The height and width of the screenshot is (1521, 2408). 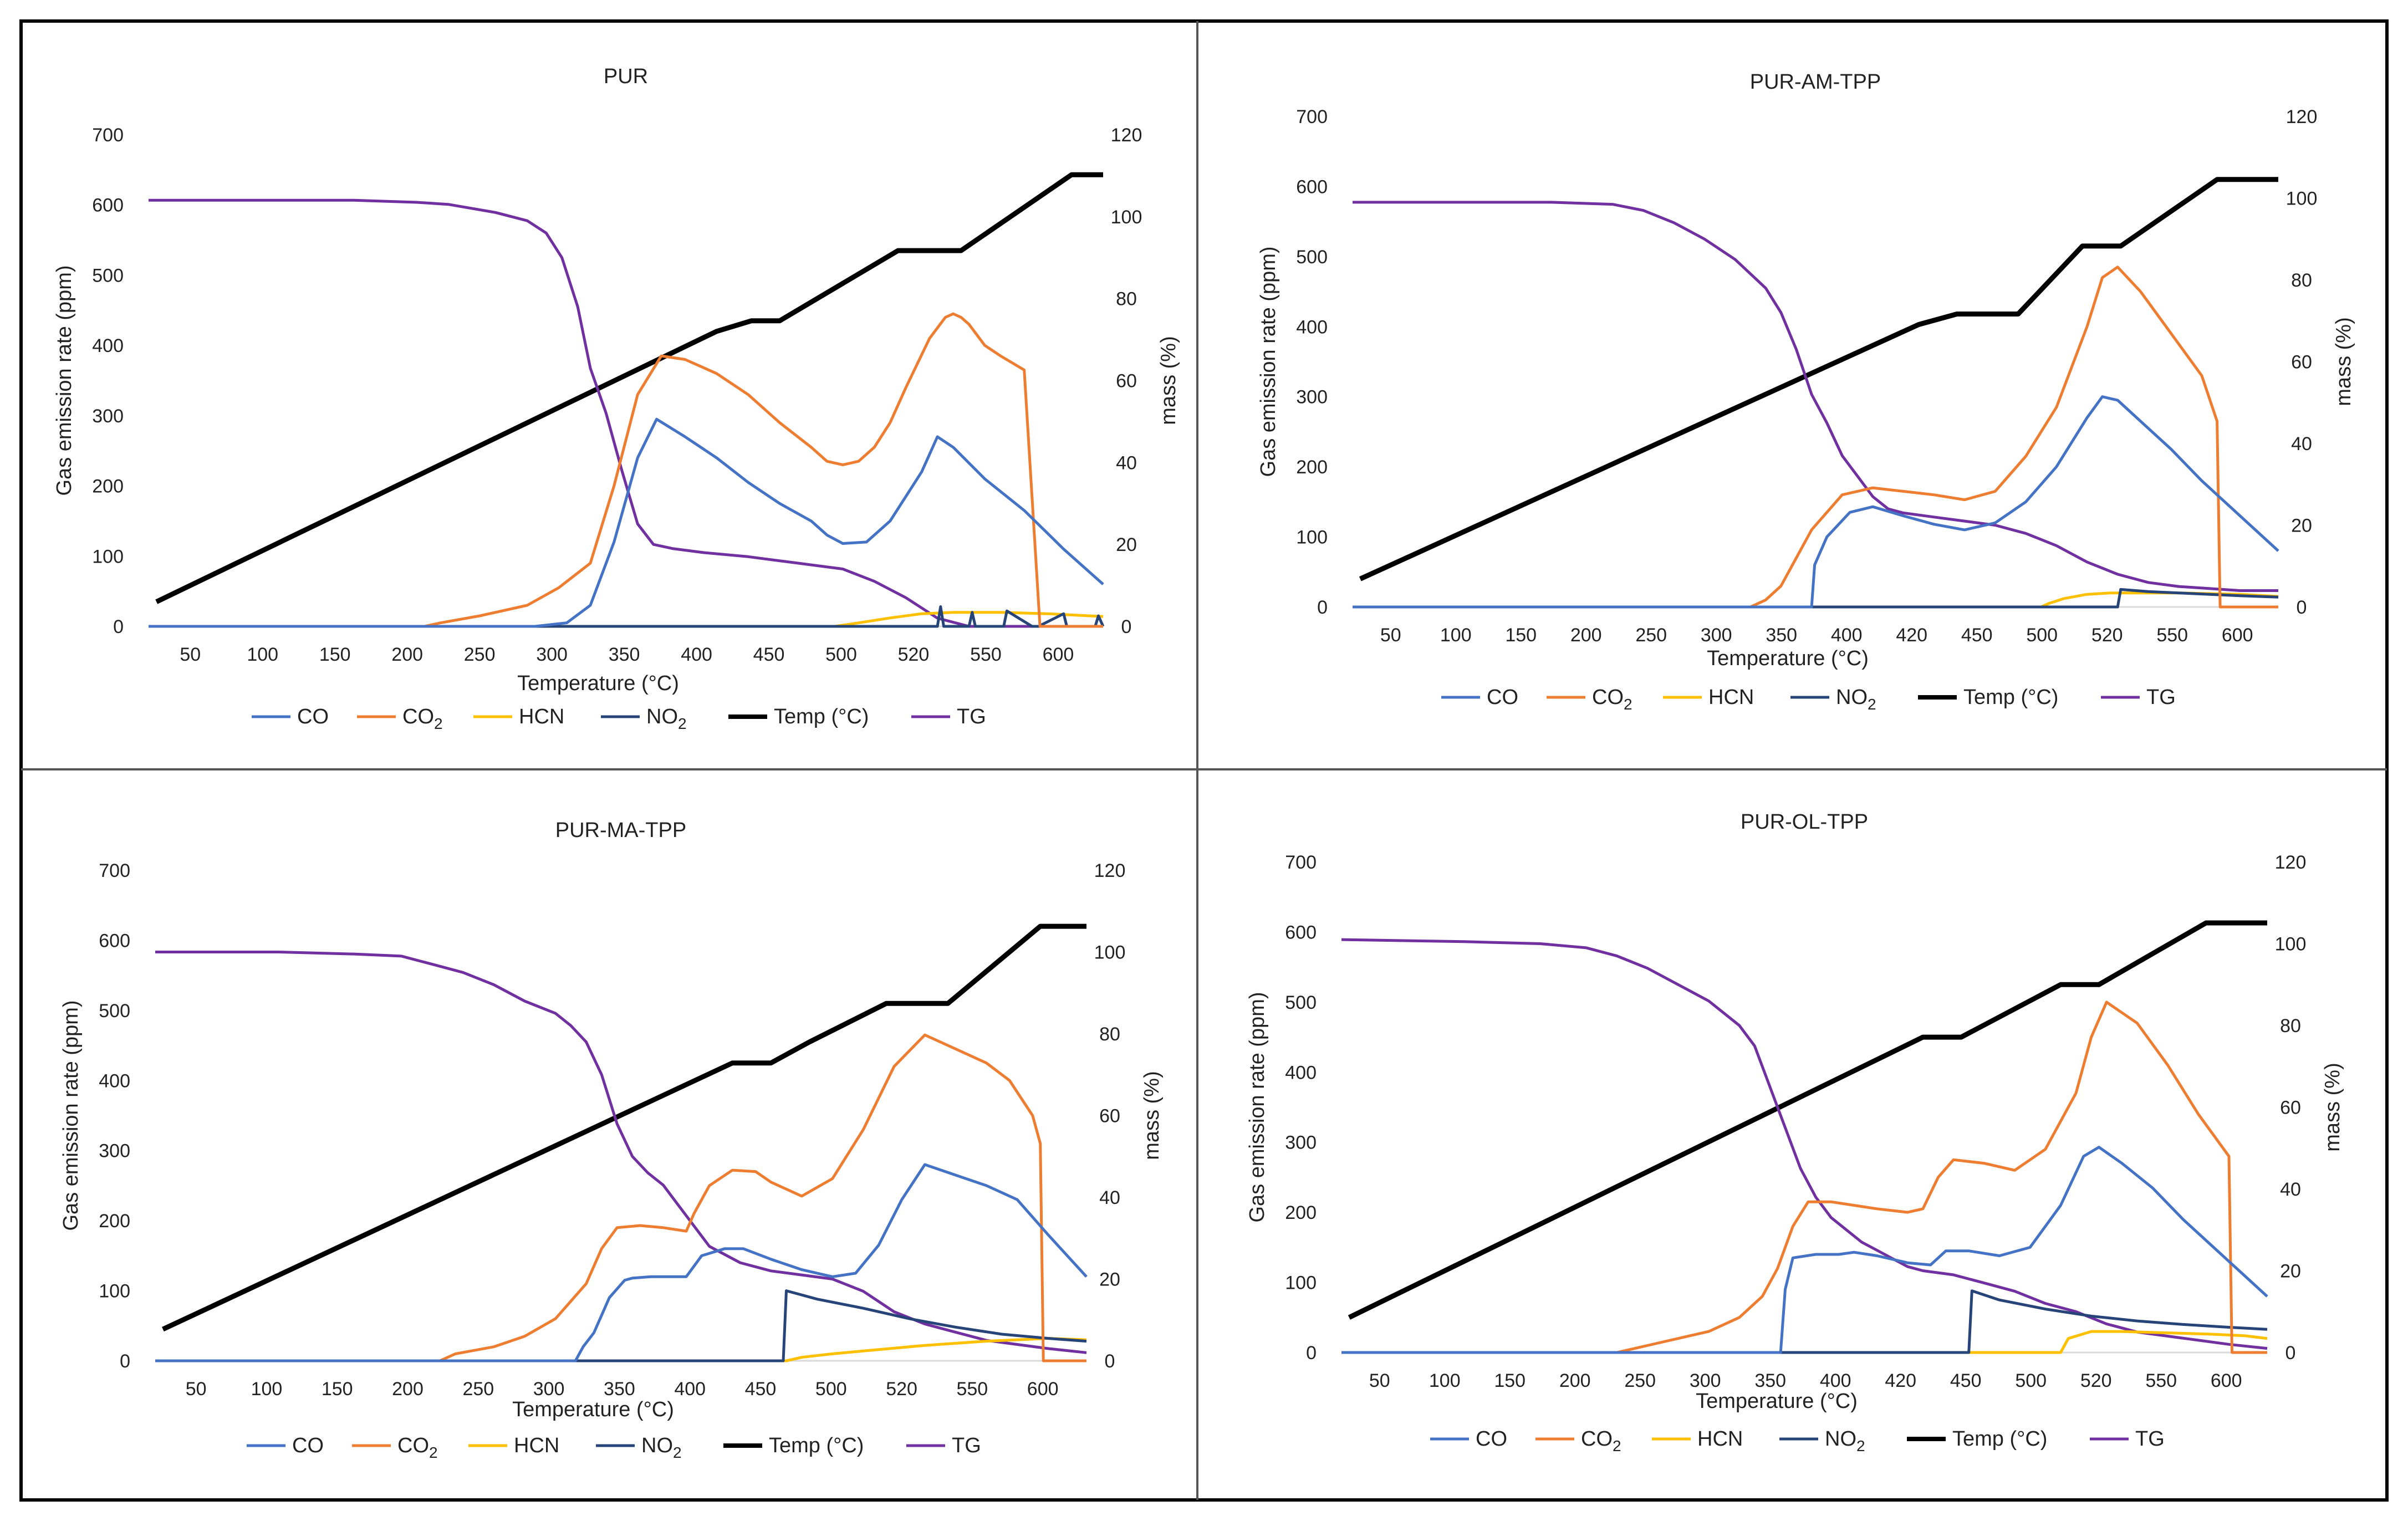 I want to click on legend-label: CO2, so click(x=422, y=718).